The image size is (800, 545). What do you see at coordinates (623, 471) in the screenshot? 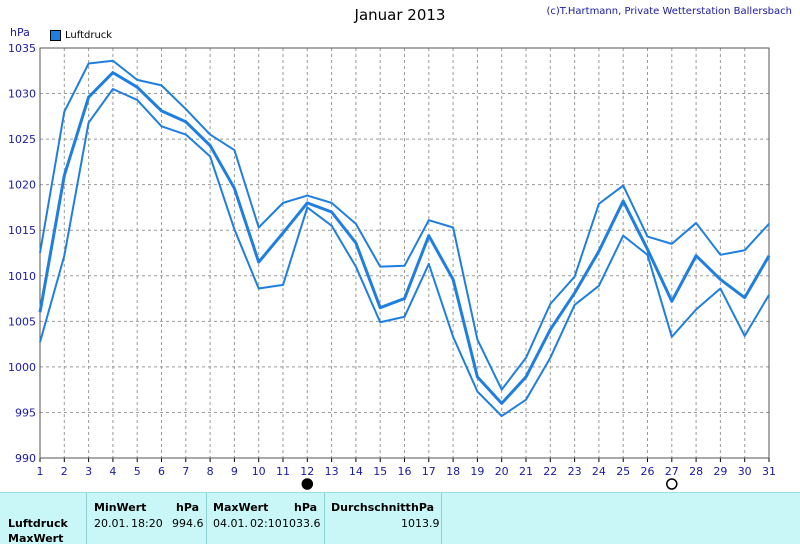
I see `x-tick-label: 25` at bounding box center [623, 471].